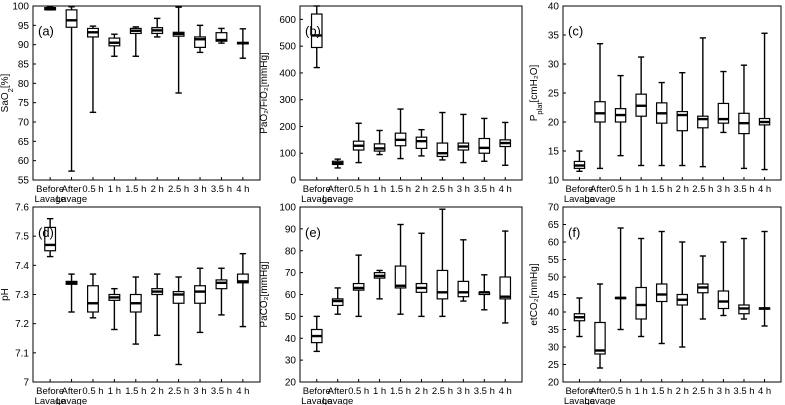 The width and height of the screenshot is (785, 405). I want to click on panel-f-category-label: 3.5 h, so click(743, 391).